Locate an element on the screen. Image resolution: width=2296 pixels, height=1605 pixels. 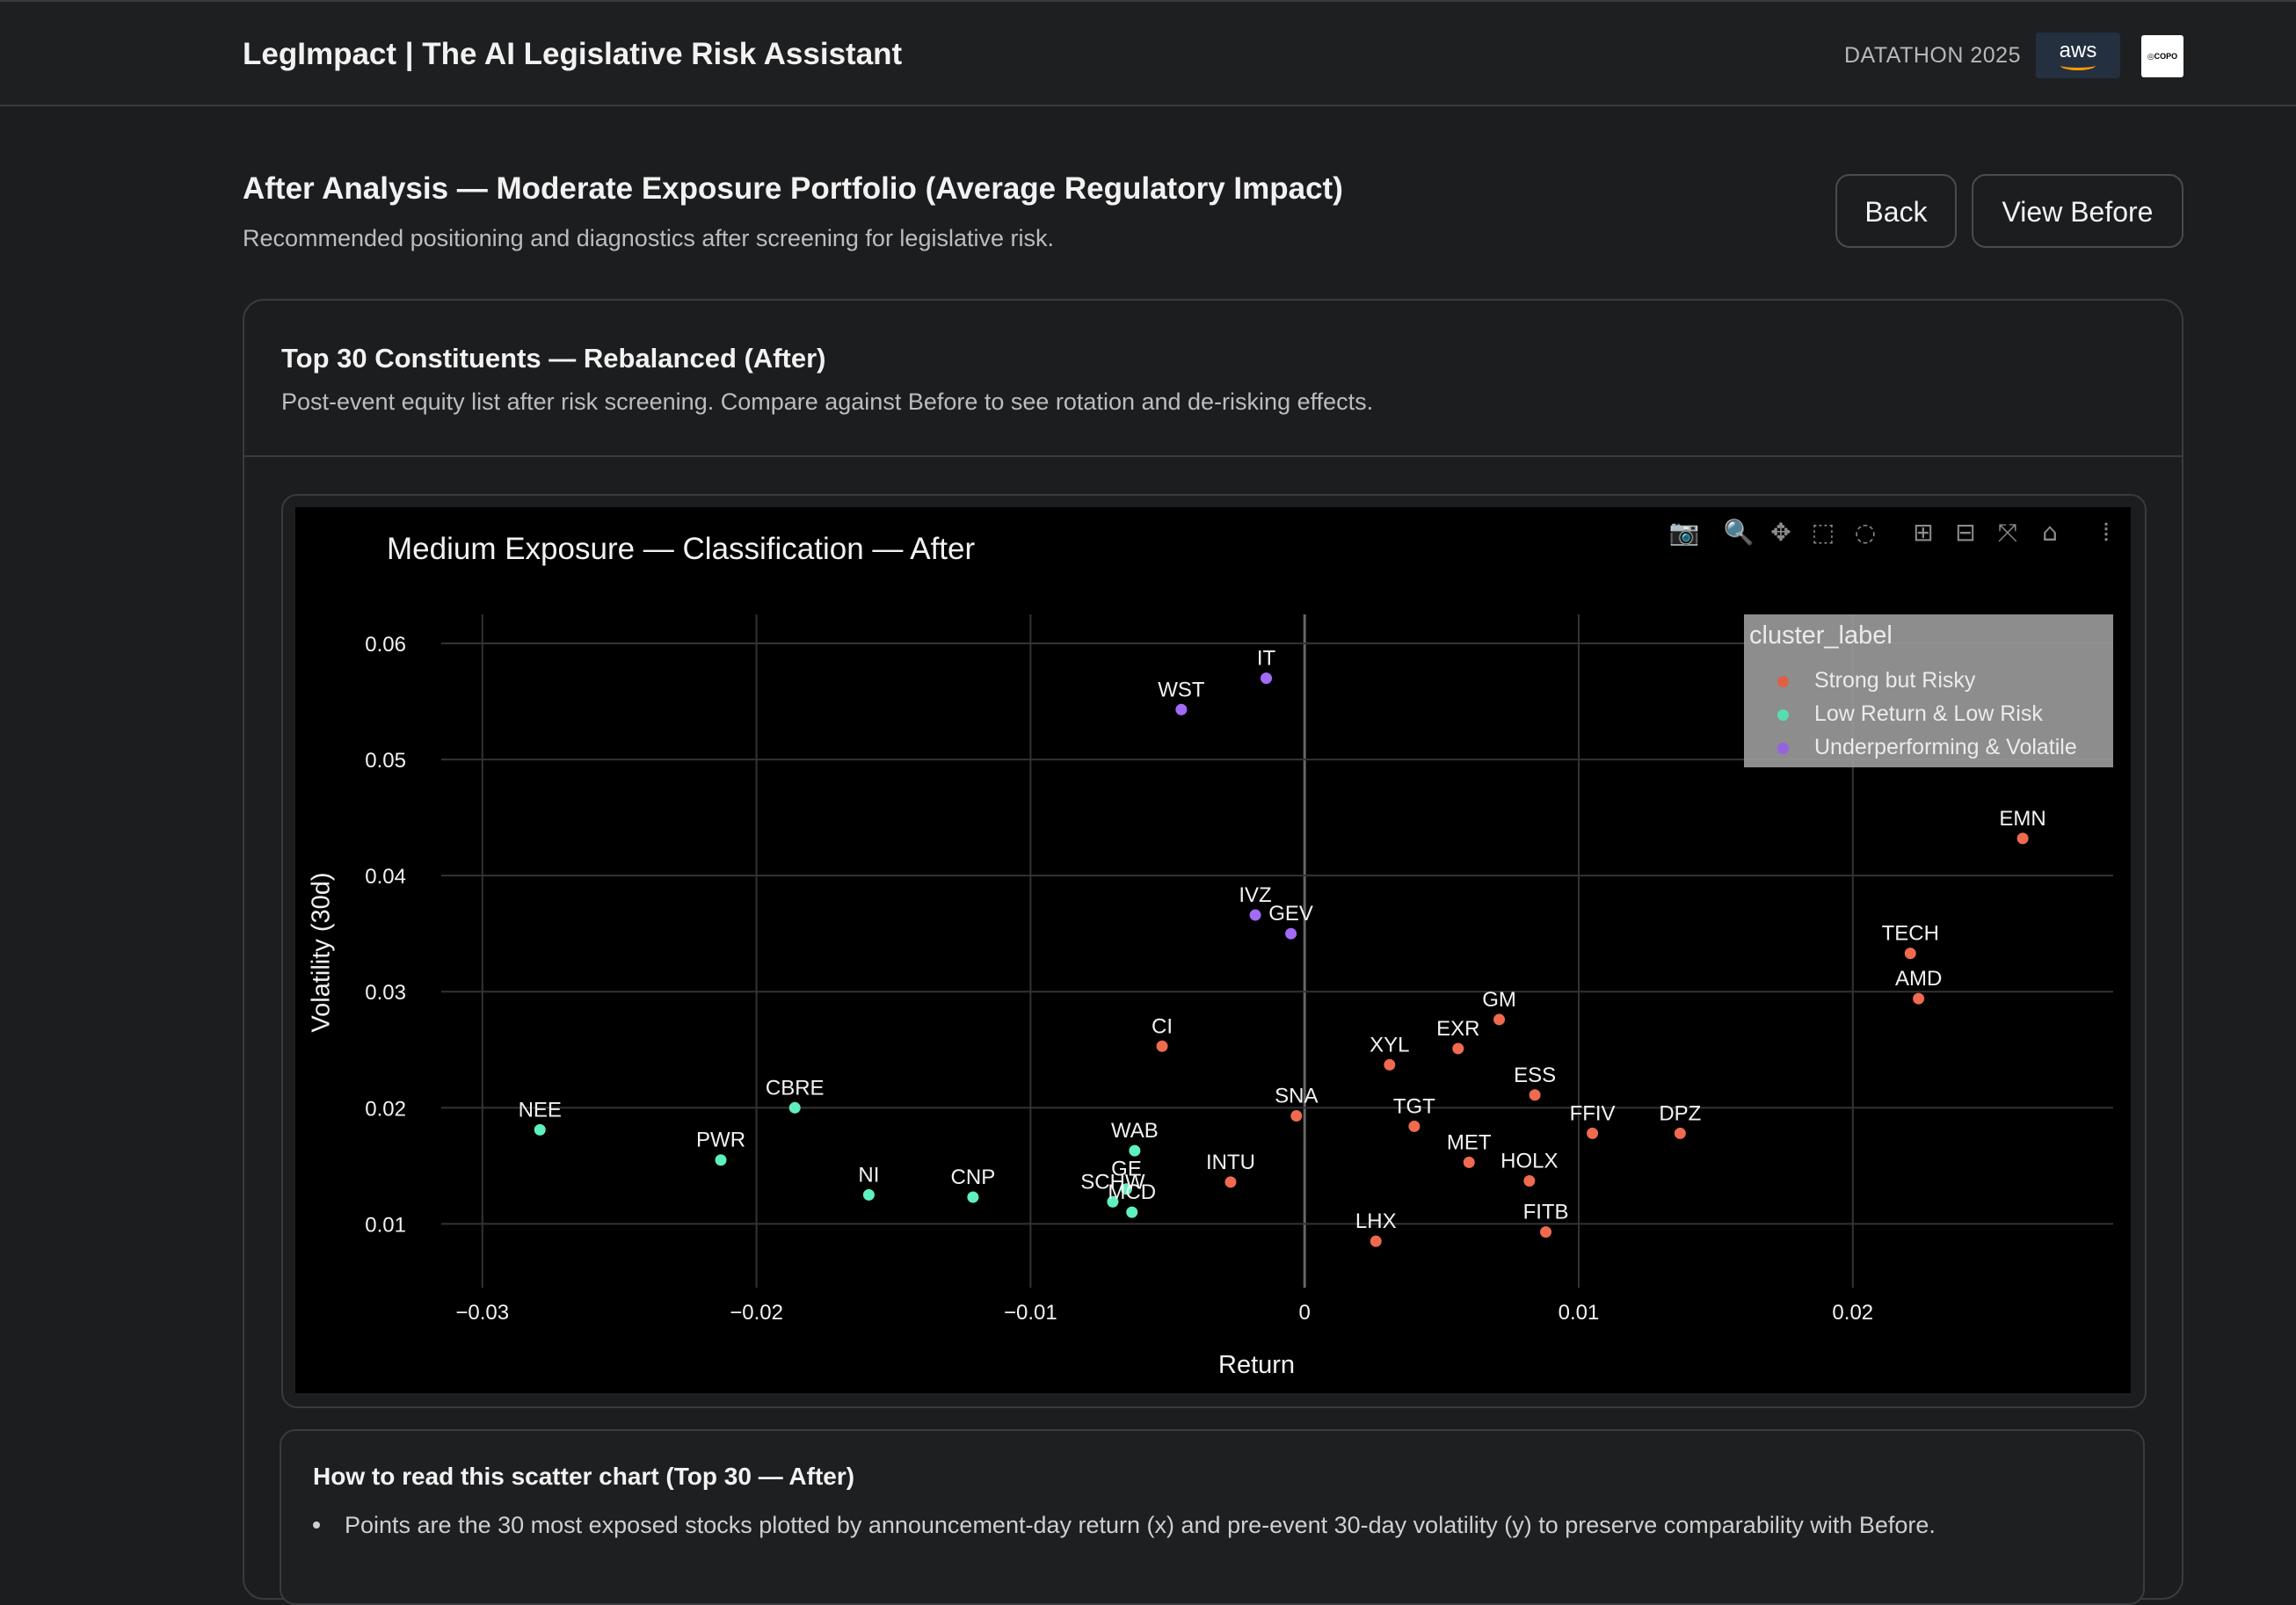
point-label: NEE is located at coordinates (540, 1110).